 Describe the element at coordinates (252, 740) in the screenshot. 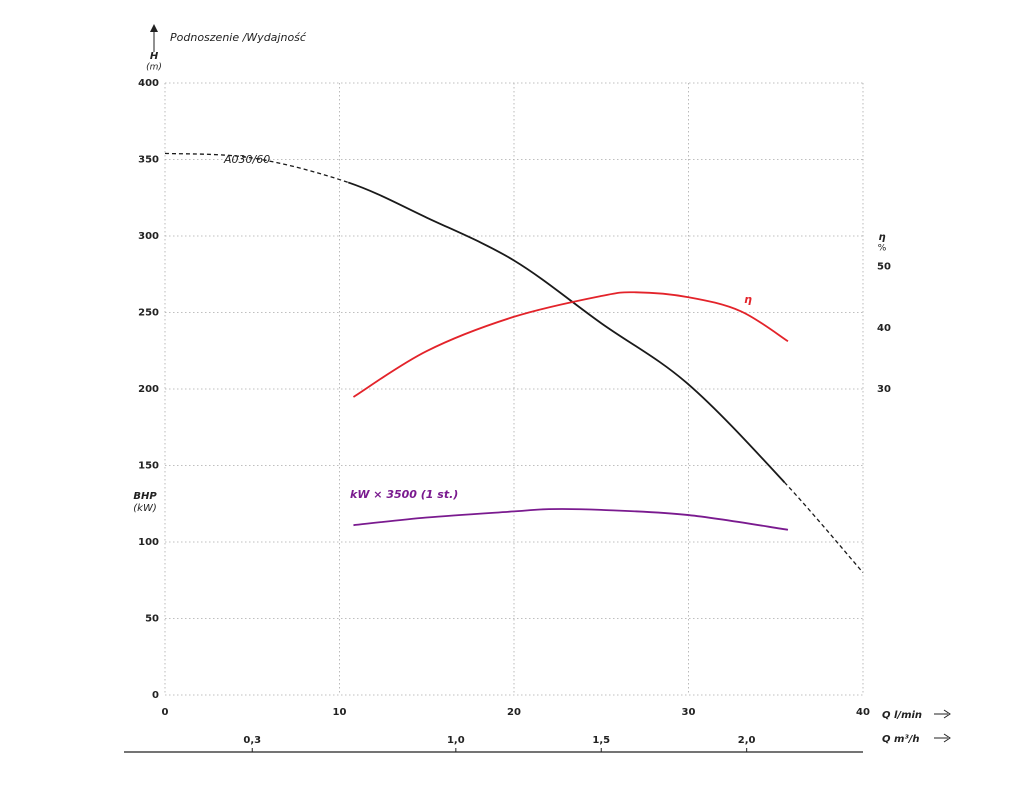

I see `x2-tick-label: 0,3` at that location.